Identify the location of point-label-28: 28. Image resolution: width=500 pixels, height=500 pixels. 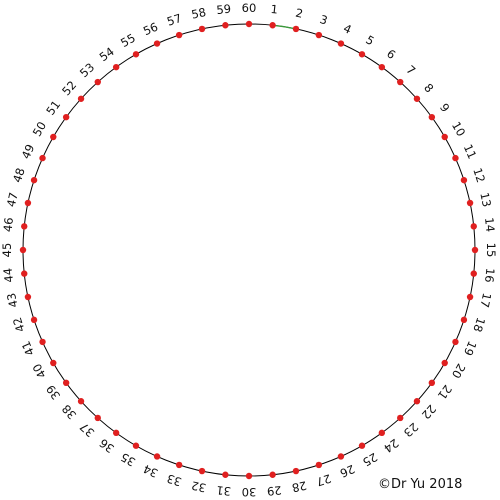
(299, 486).